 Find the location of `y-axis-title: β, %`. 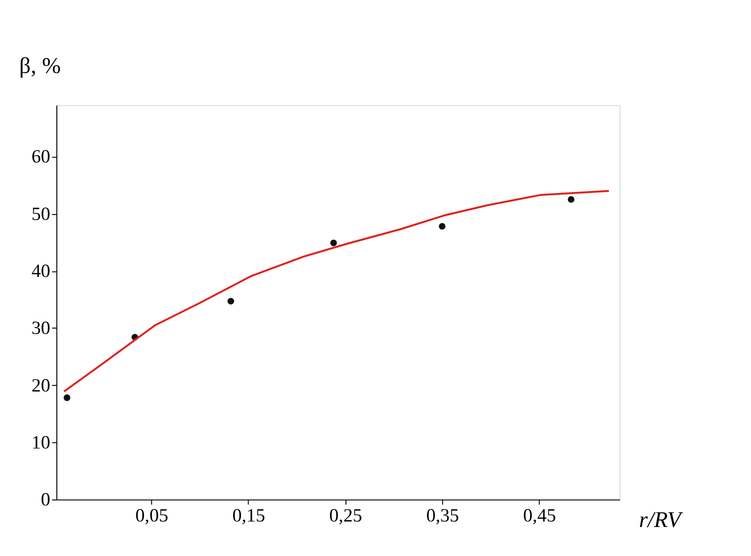

y-axis-title: β, % is located at coordinates (40, 65).